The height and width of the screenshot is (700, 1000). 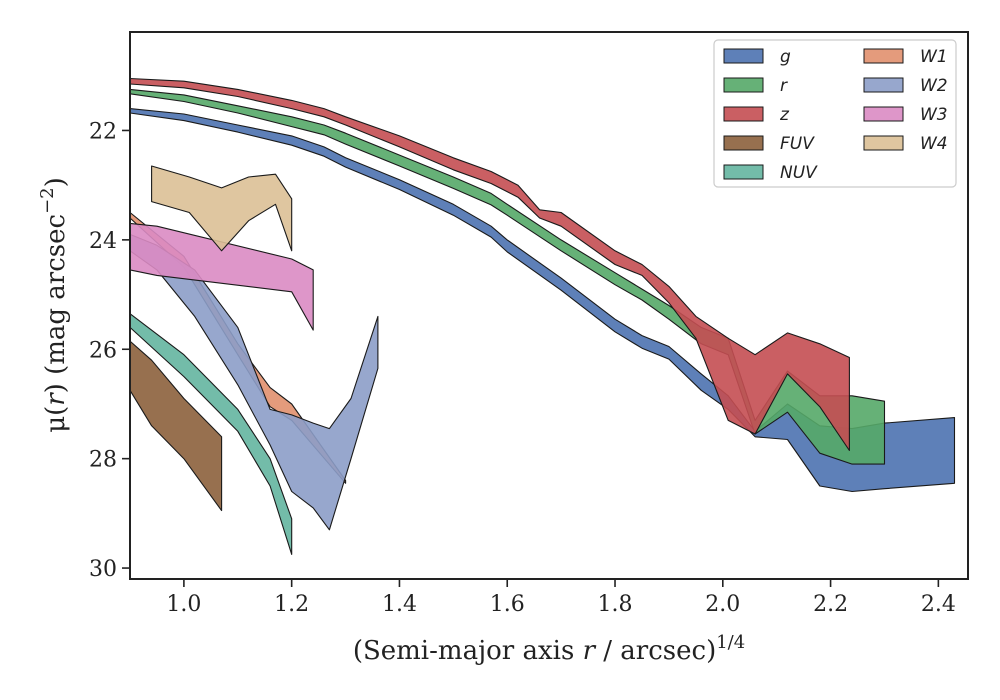 What do you see at coordinates (722, 604) in the screenshot?
I see `x-tick-label: 2.0` at bounding box center [722, 604].